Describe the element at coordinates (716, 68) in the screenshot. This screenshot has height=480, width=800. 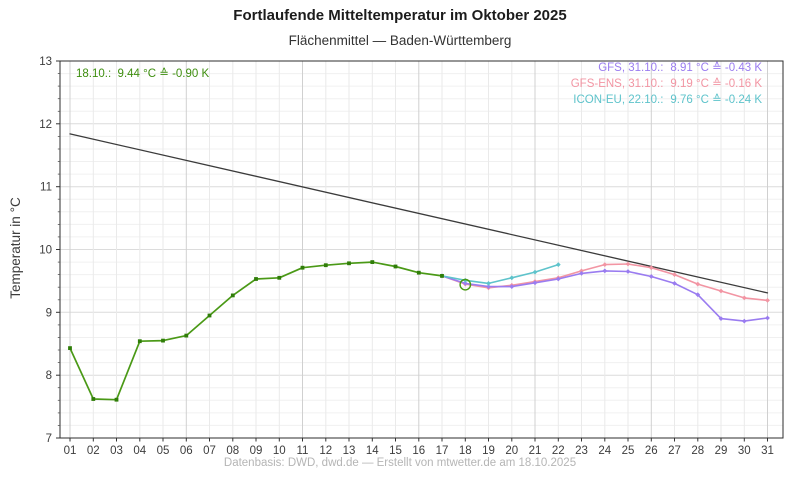
I see `legend-gfs-value: 8.91 °C ≙ -0.43 K` at that location.